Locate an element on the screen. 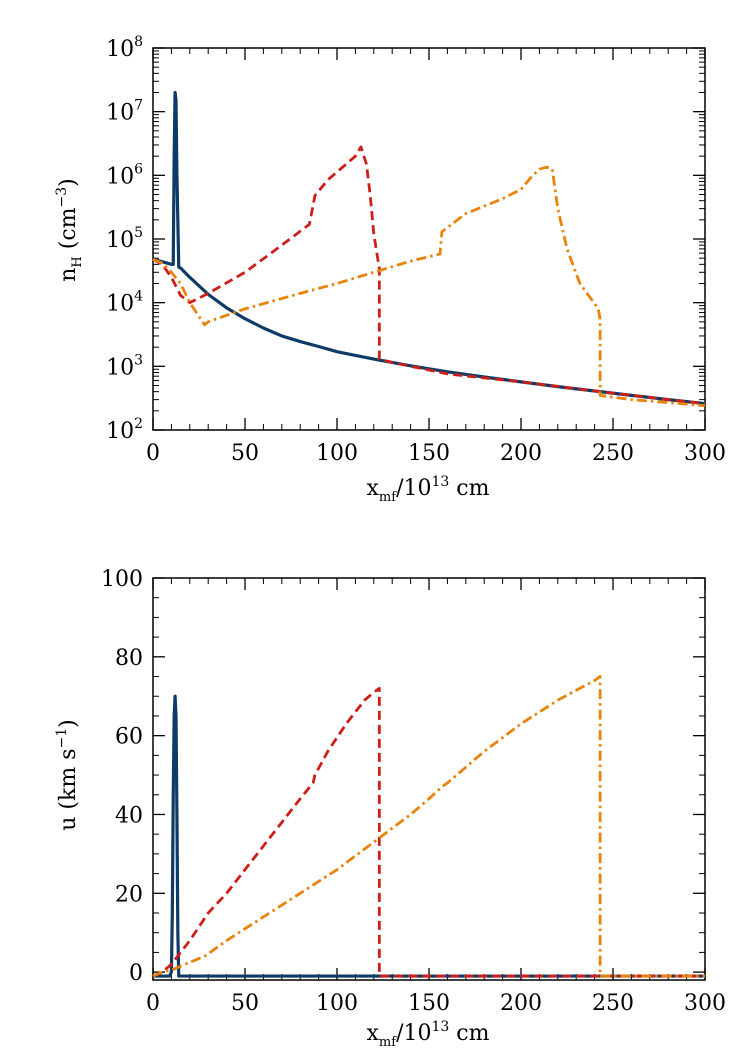 The image size is (750, 1050). density-ytick-label: 10⁵ is located at coordinates (124, 239).